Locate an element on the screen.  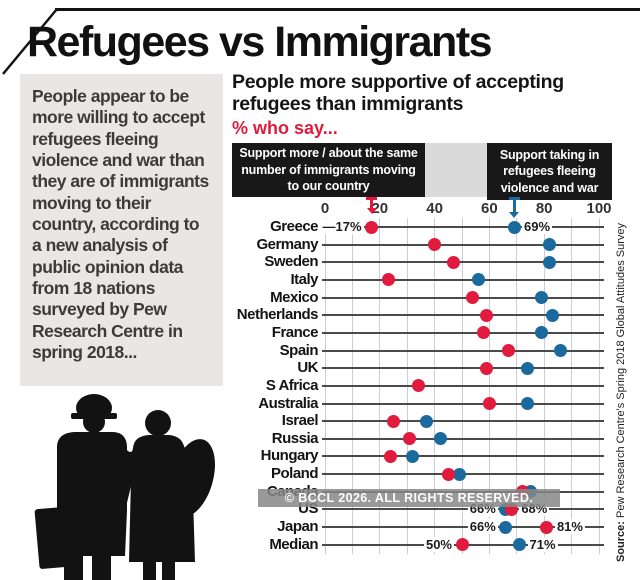
refugees-dot-france is located at coordinates (541, 333).